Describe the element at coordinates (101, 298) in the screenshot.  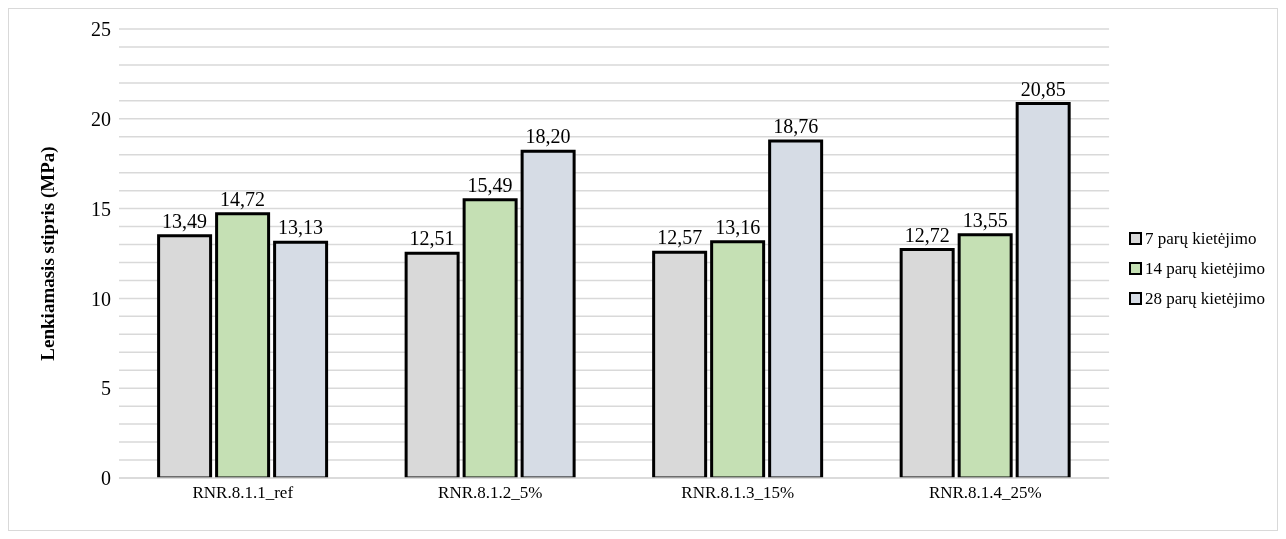
I see `y-tick-label: 10` at that location.